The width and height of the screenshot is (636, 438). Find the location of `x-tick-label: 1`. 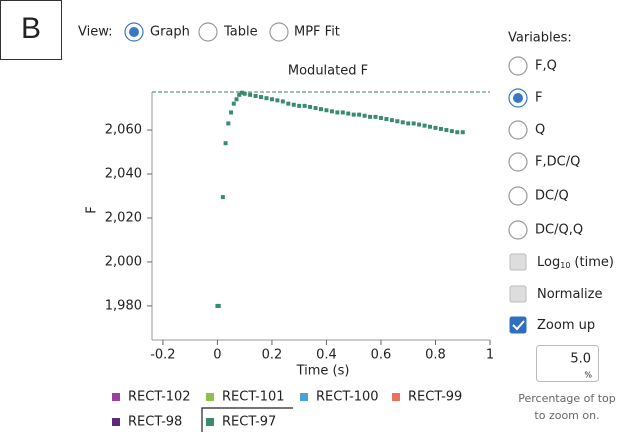

x-tick-label: 1 is located at coordinates (490, 355).